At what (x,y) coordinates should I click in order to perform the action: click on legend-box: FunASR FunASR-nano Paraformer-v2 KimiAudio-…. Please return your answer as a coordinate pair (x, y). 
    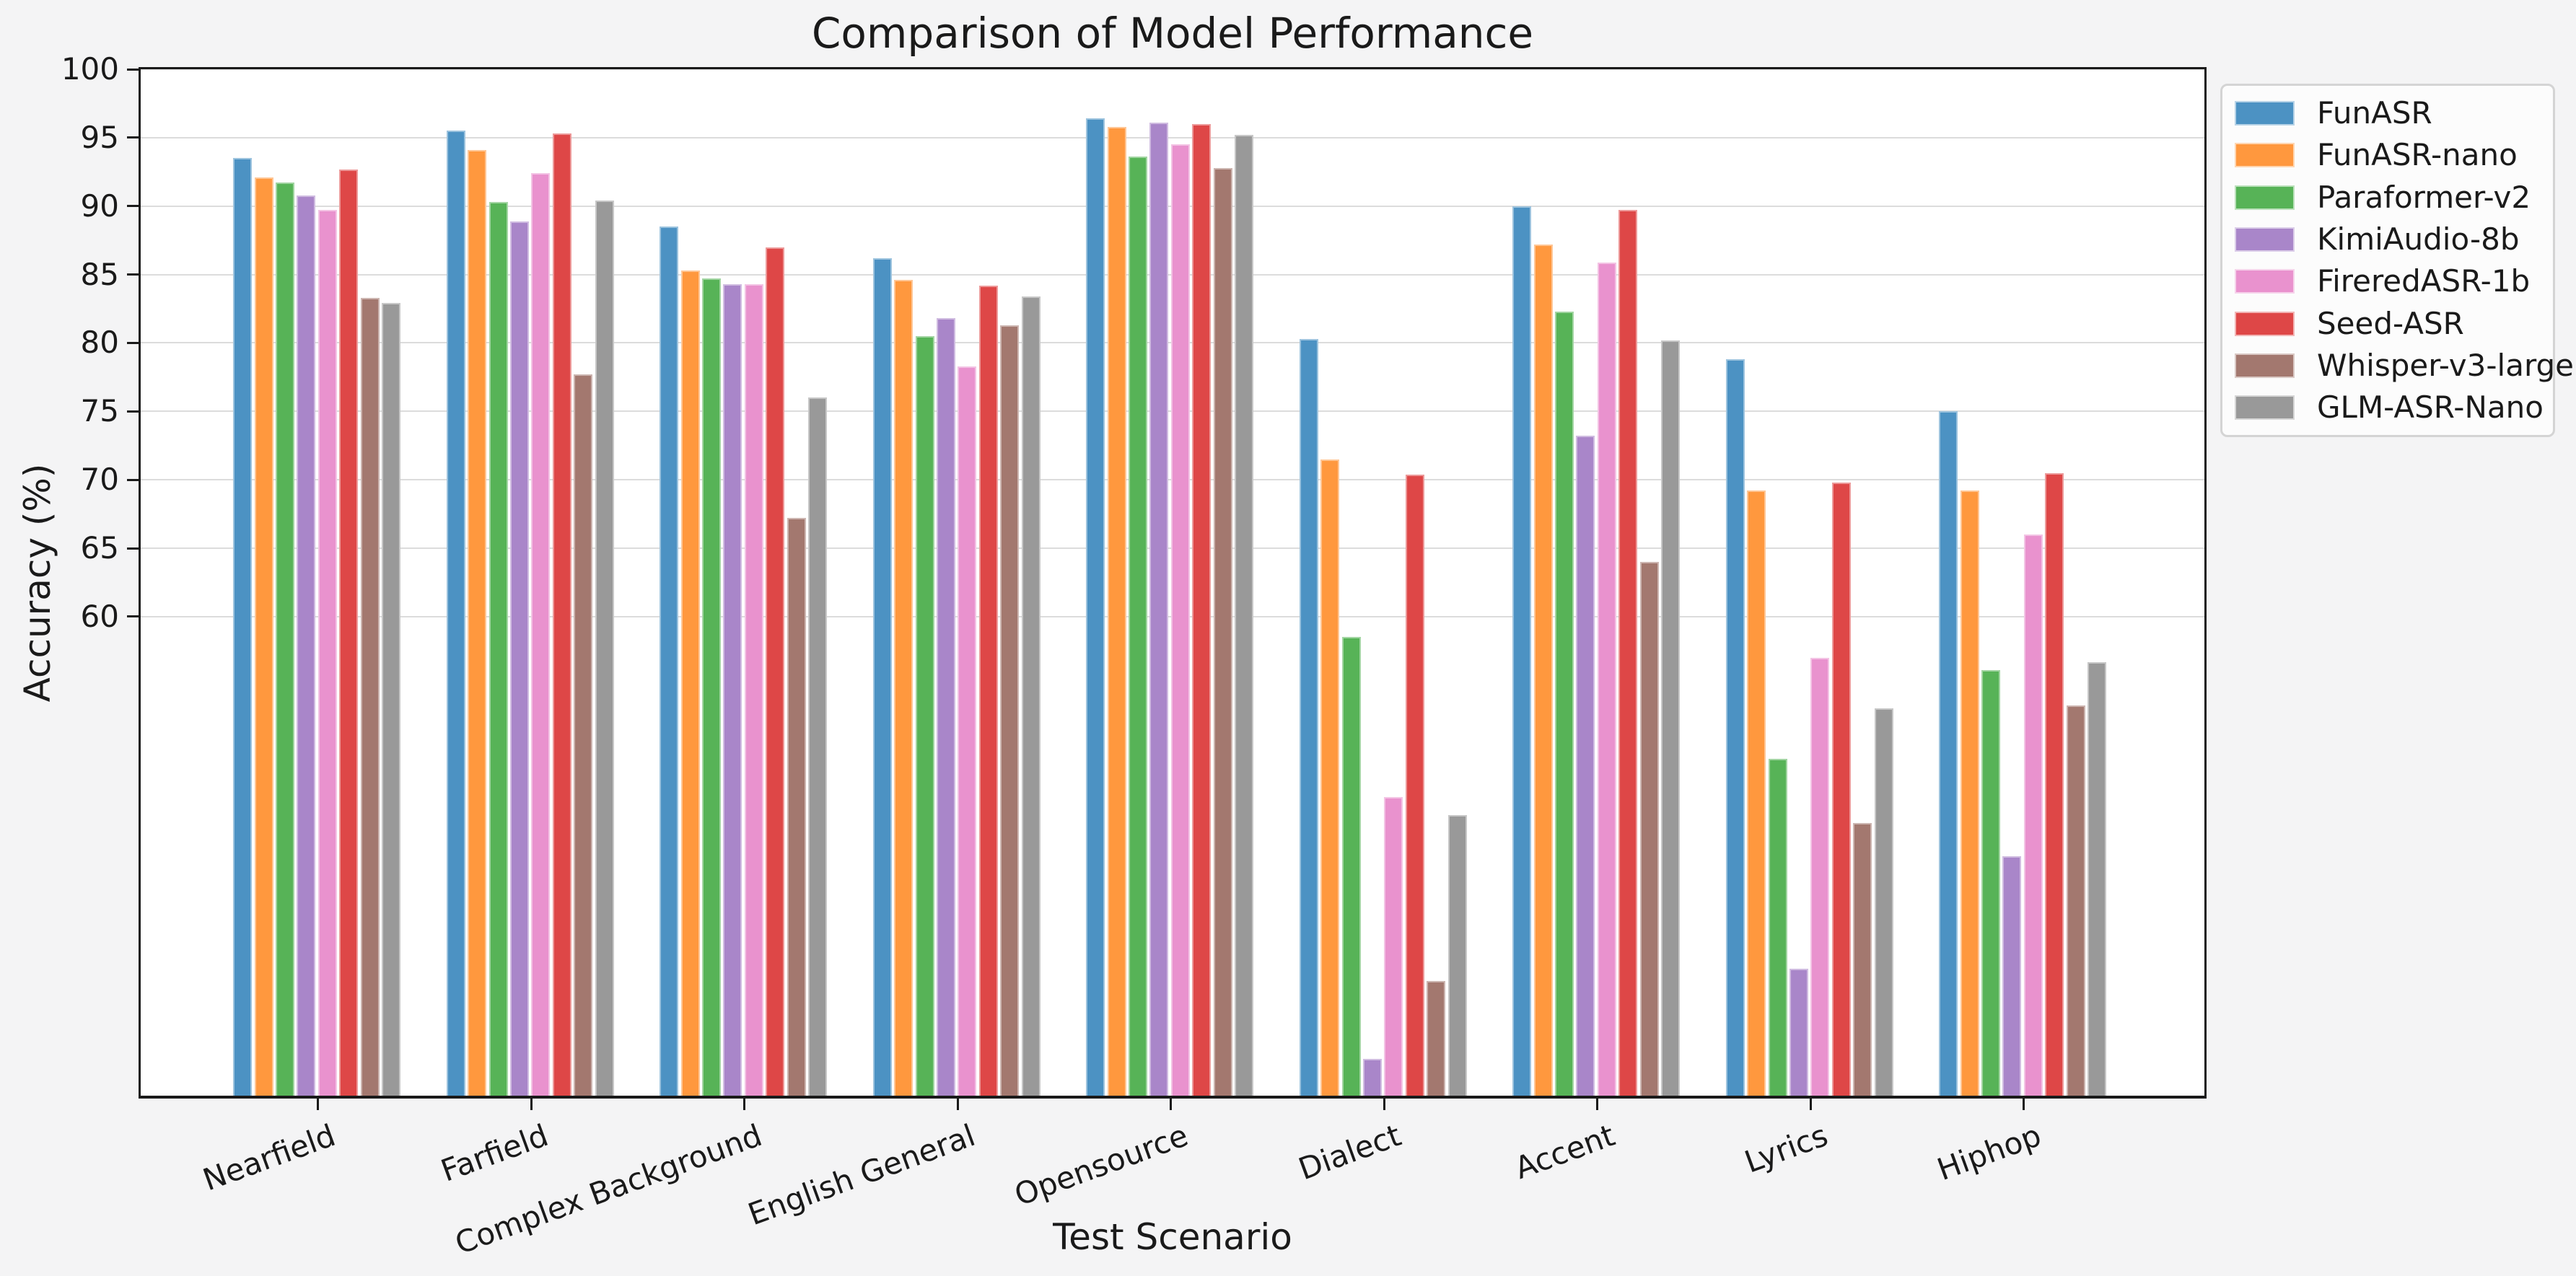
    Looking at the image, I should click on (2397, 261).